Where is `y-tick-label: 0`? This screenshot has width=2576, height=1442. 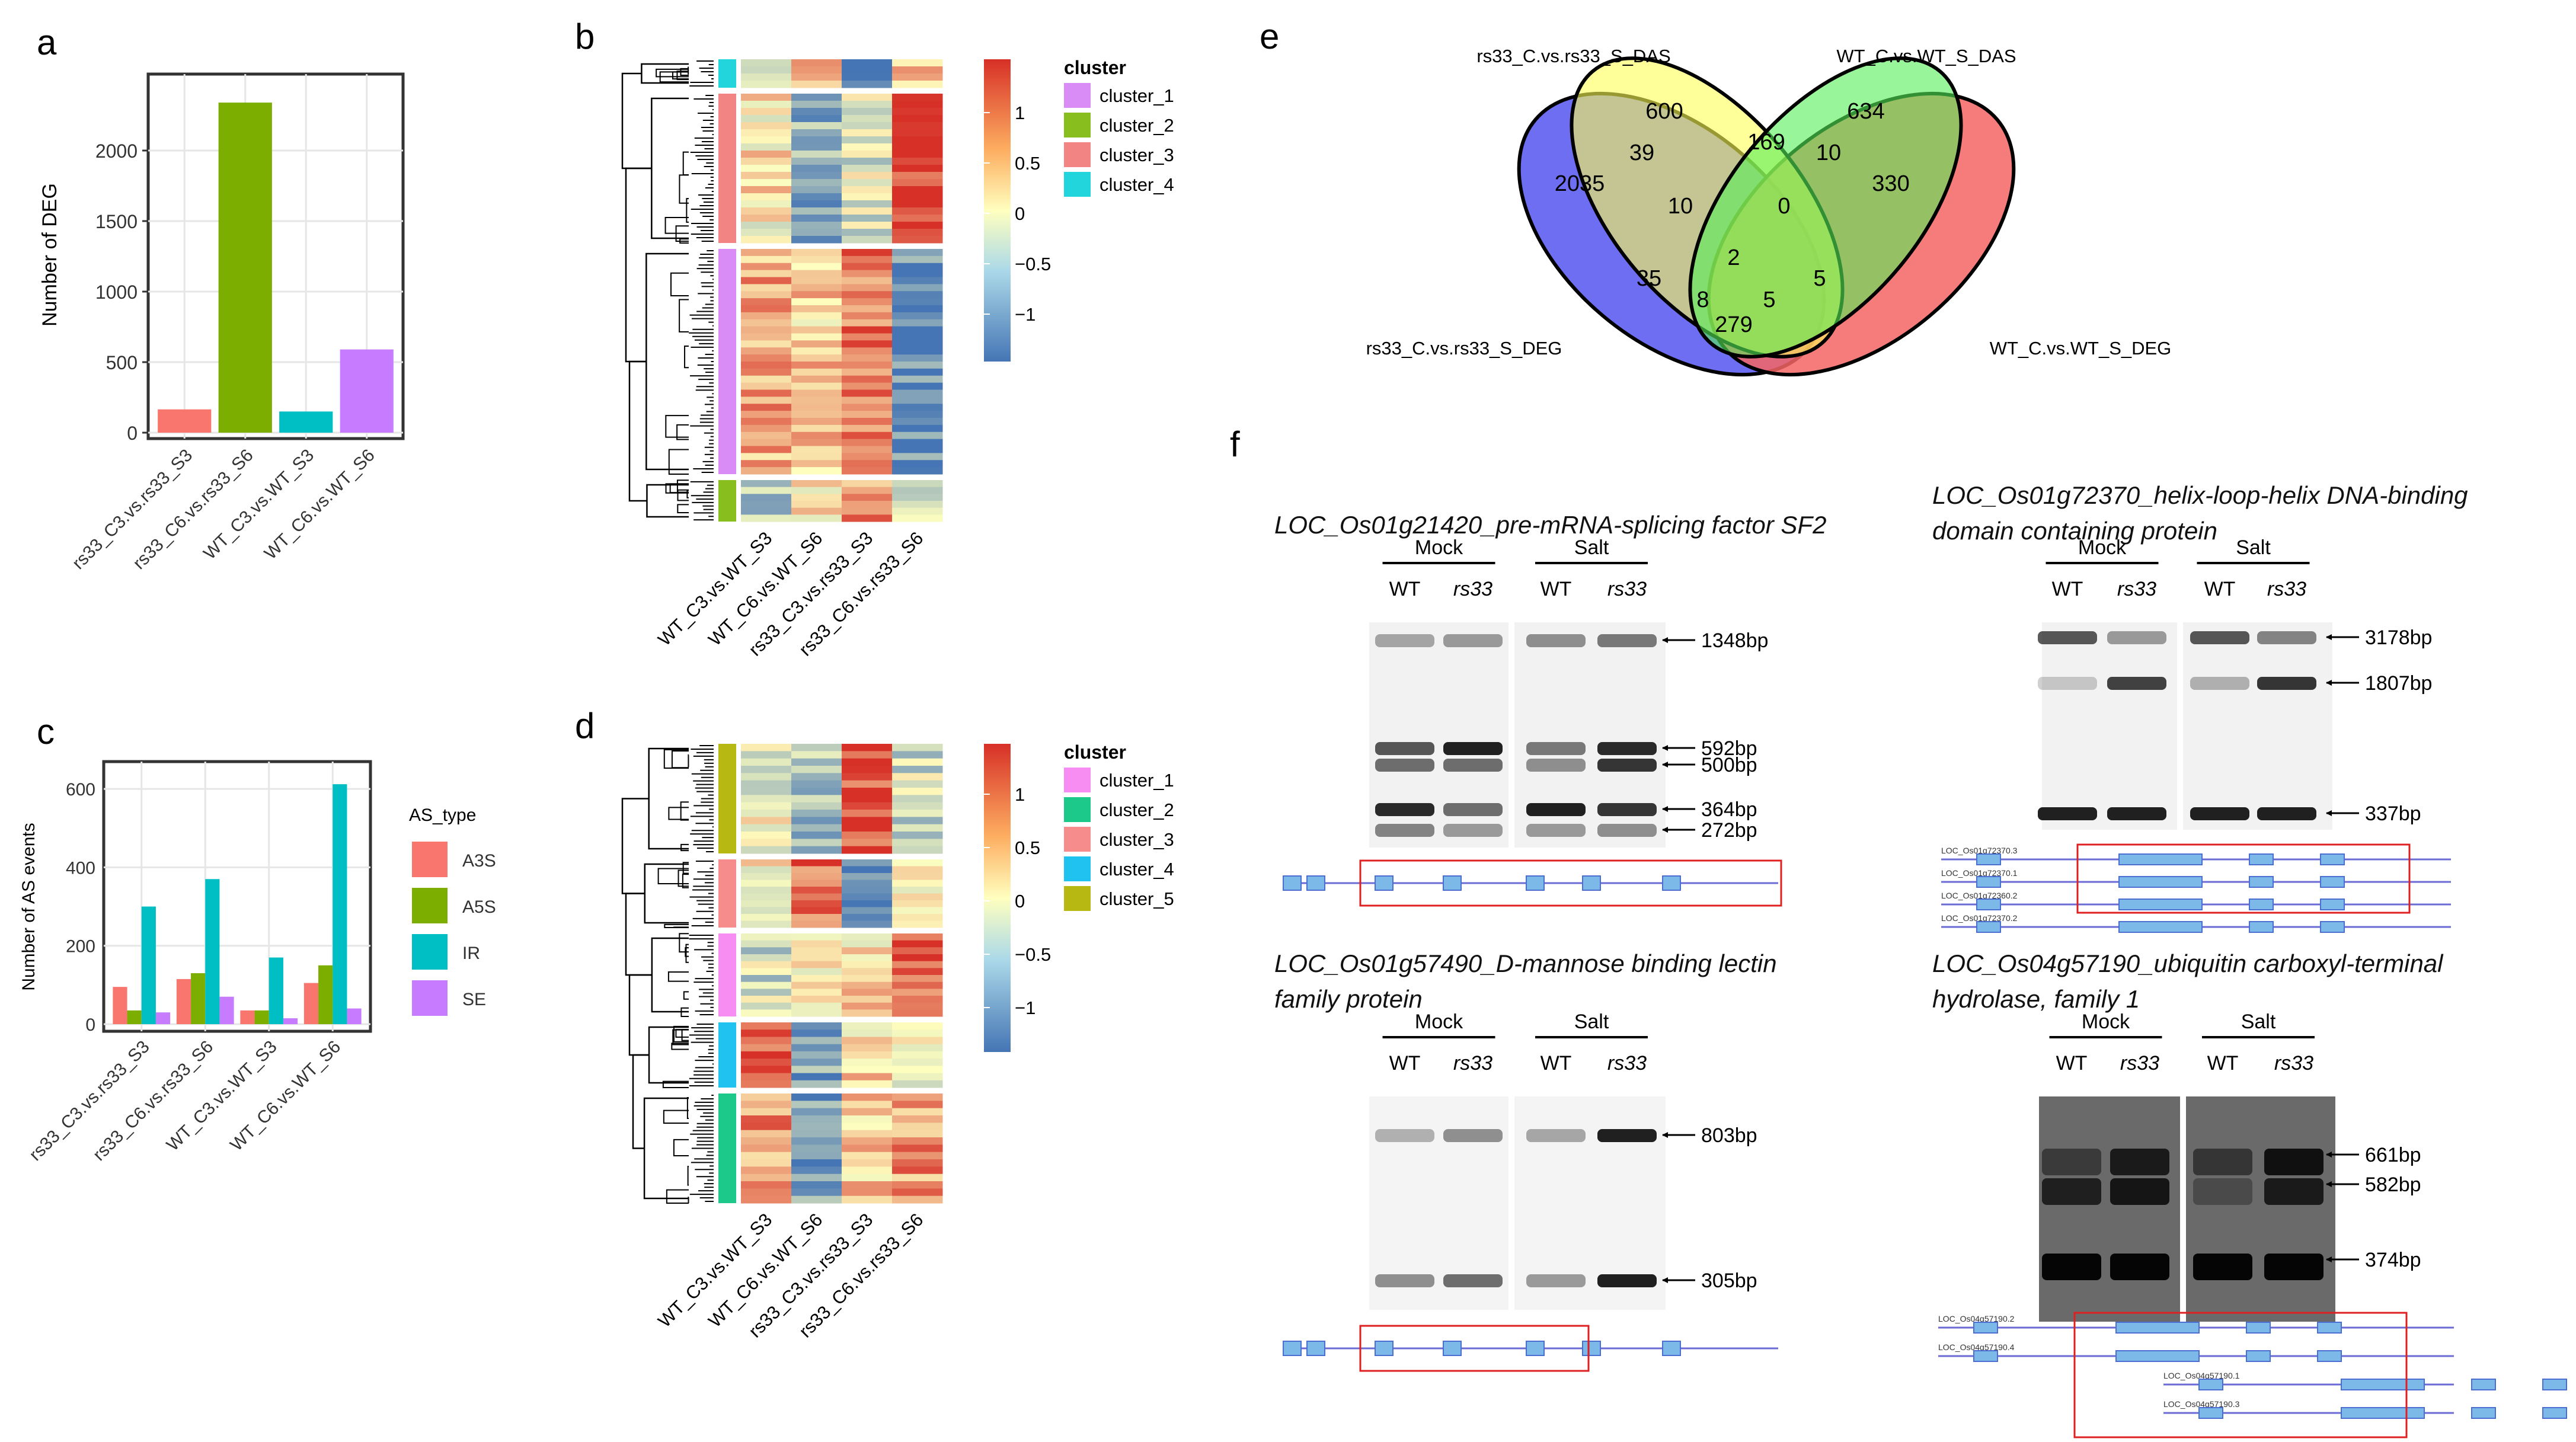
y-tick-label: 0 is located at coordinates (90, 1025).